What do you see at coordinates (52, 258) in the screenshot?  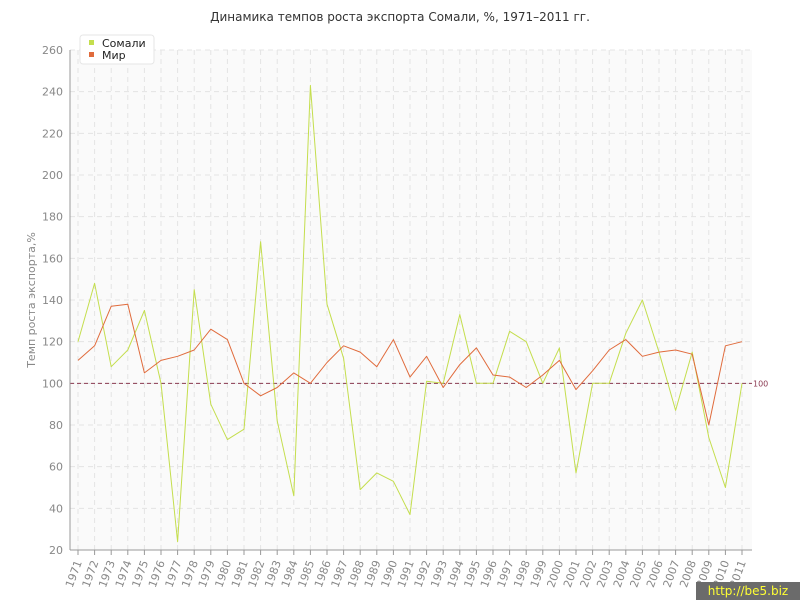 I see `y-tick-label: 160` at bounding box center [52, 258].